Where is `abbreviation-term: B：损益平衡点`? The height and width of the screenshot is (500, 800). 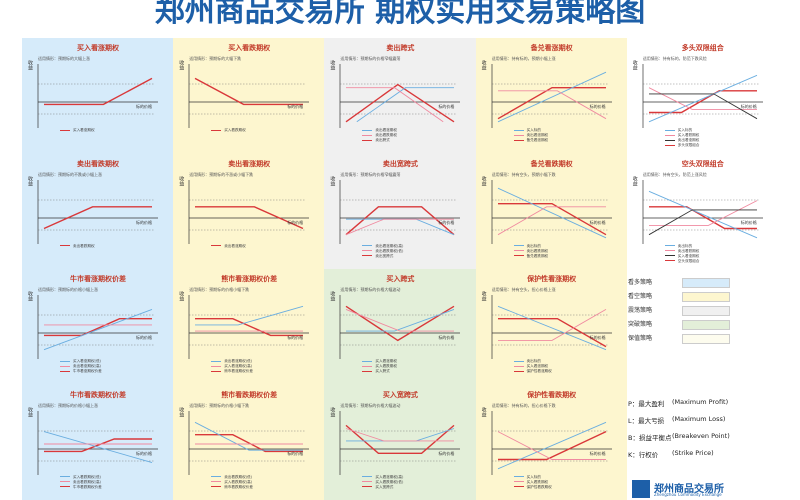
abbreviation-term: B：损益平衡点 is located at coordinates (650, 438).